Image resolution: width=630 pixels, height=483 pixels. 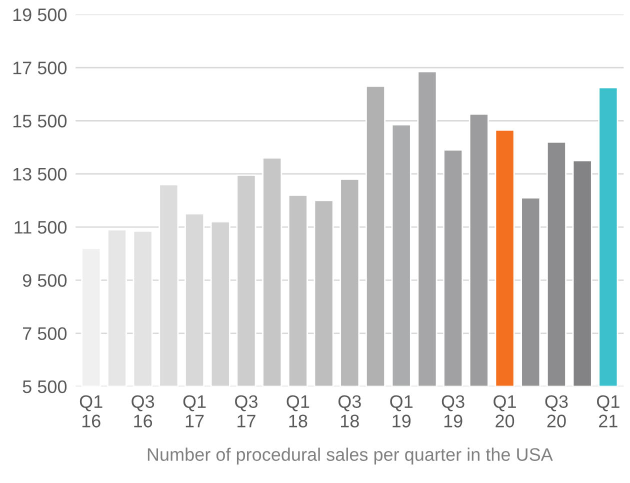 What do you see at coordinates (246, 411) in the screenshot?
I see `x-tick-label: Q3 17` at bounding box center [246, 411].